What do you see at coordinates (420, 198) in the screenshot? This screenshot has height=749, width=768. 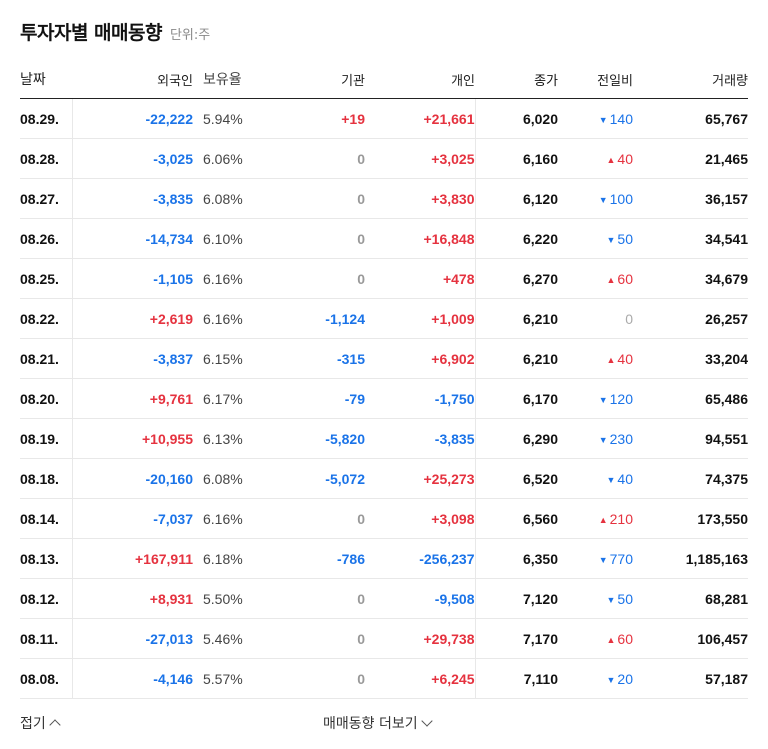 I see `cell-individual: +3,830` at bounding box center [420, 198].